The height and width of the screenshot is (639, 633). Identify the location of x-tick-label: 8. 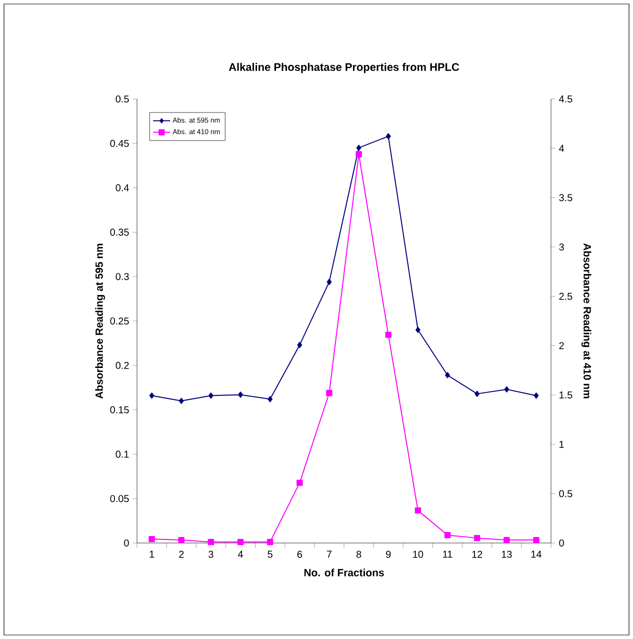
(359, 554).